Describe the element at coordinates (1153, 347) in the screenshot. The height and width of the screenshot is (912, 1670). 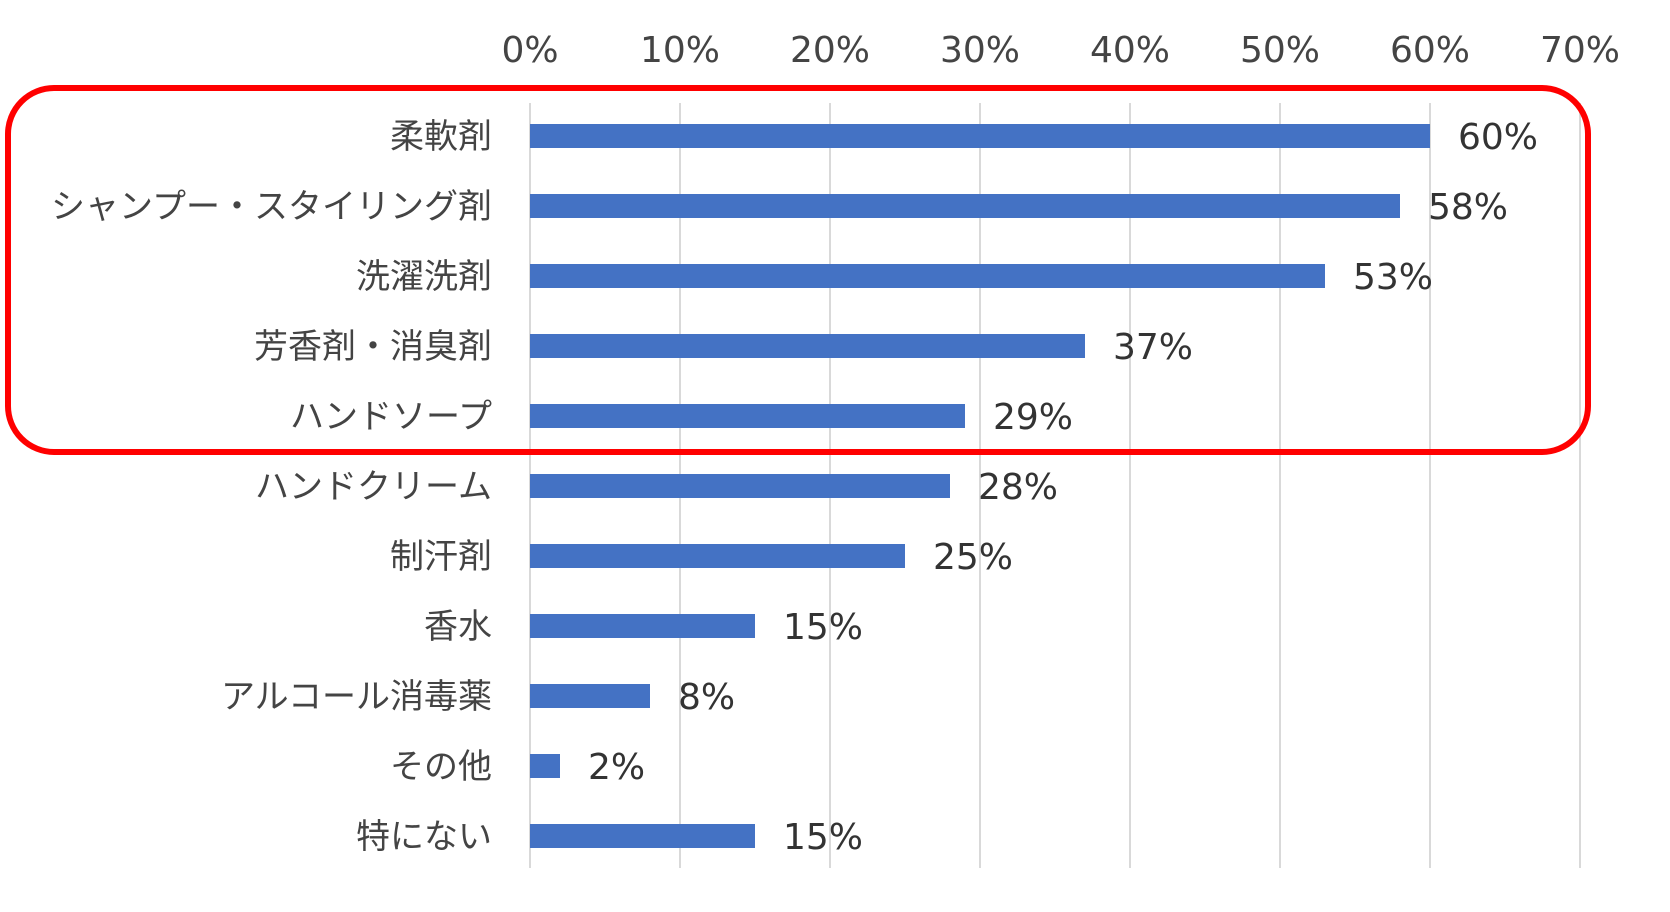
I see `data-label: 37%` at that location.